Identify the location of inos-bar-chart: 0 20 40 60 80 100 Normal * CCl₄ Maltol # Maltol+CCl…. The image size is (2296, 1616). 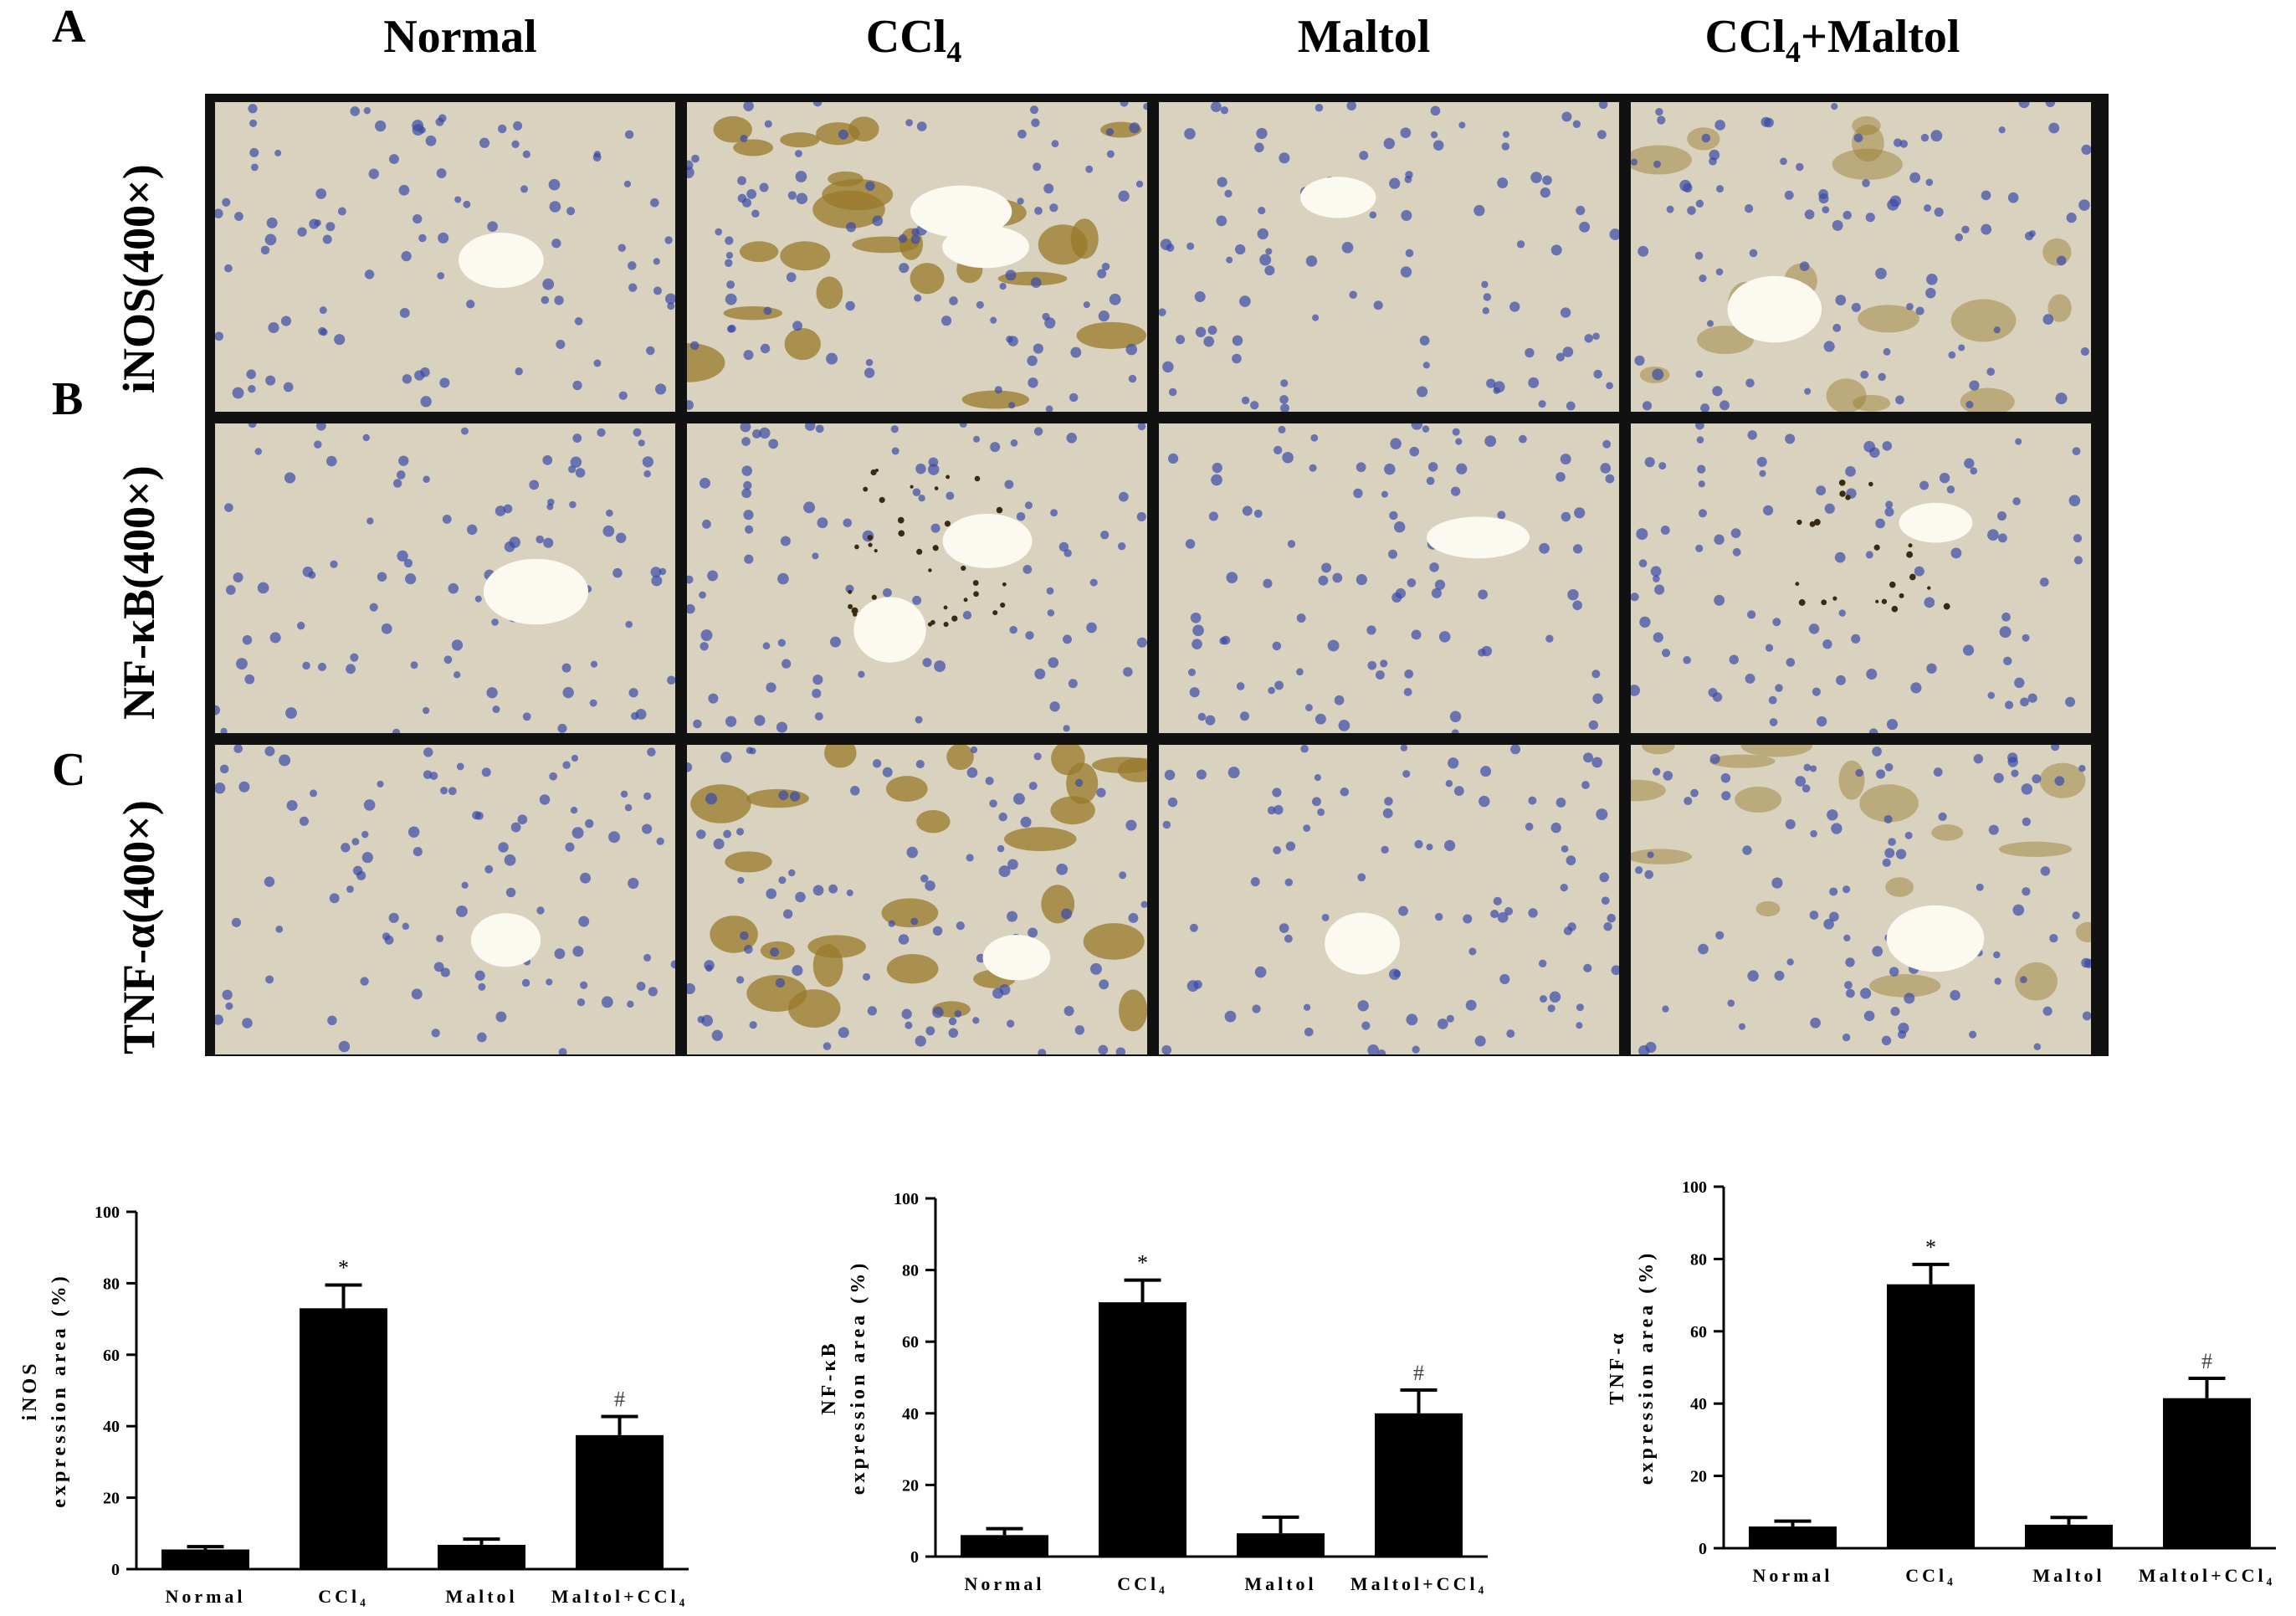
(354, 1405).